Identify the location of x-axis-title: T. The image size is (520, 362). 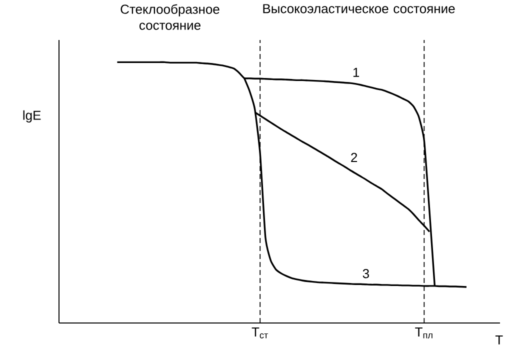
(499, 339).